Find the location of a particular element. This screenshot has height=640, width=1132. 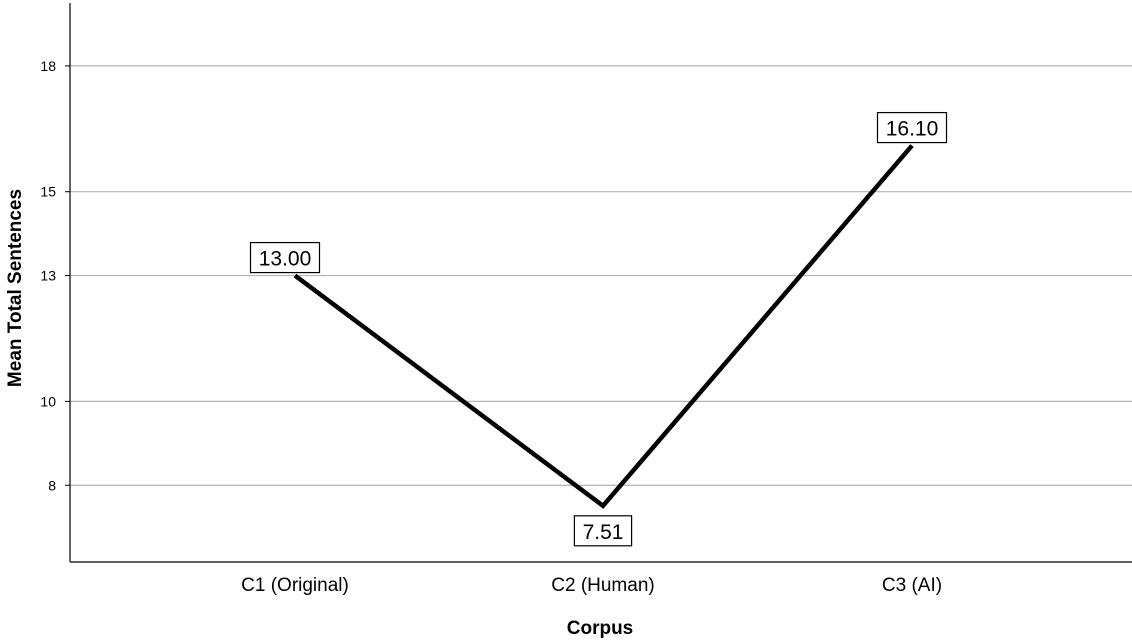

data-label-text: 7.51 is located at coordinates (603, 532).